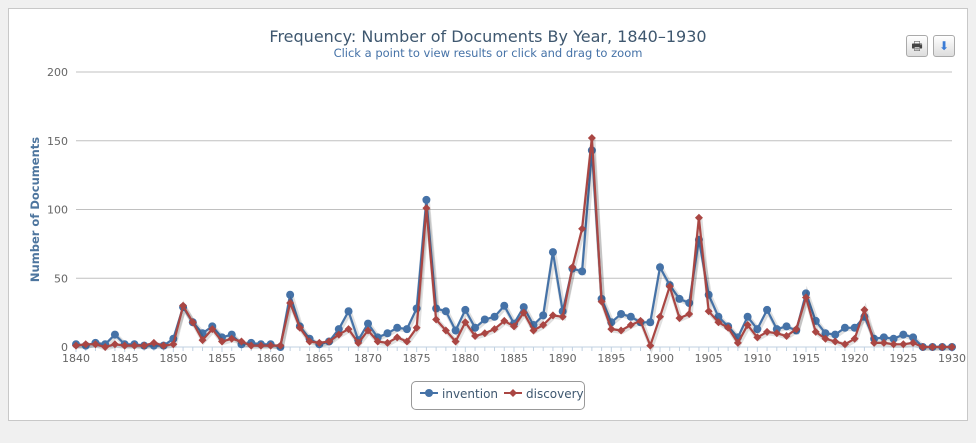  What do you see at coordinates (544, 394) in the screenshot?
I see `legend-item-discovery: discovery` at bounding box center [544, 394].